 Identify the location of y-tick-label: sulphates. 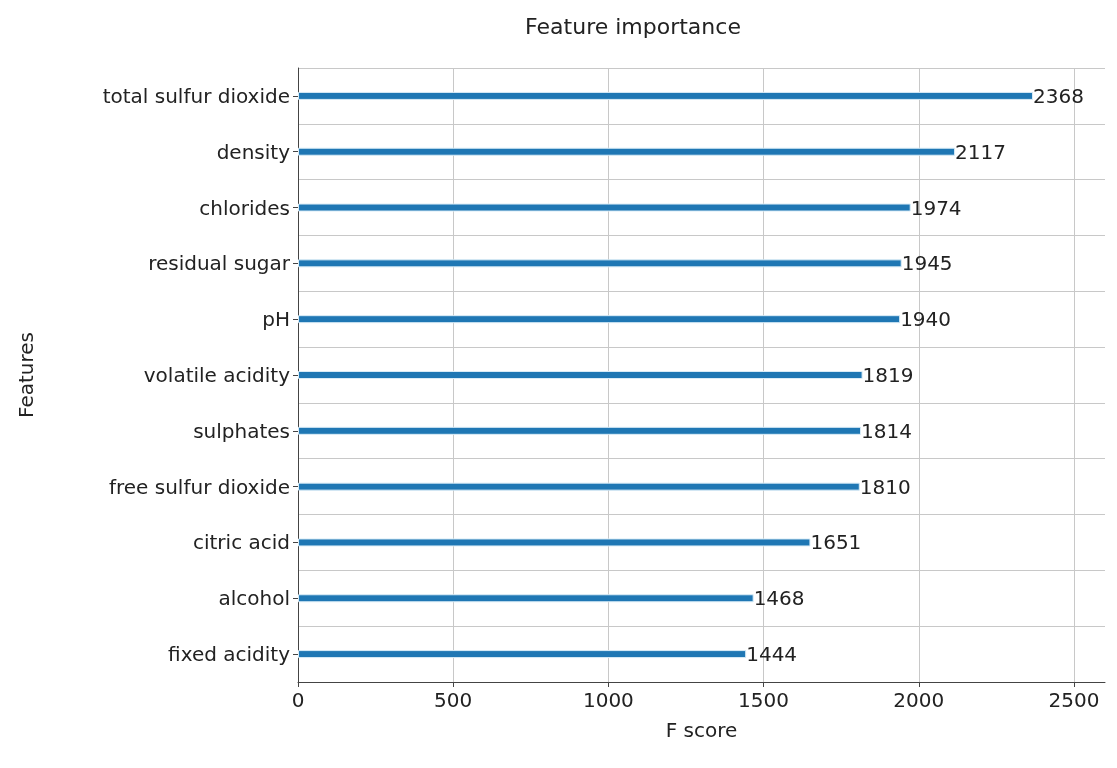
(241, 430).